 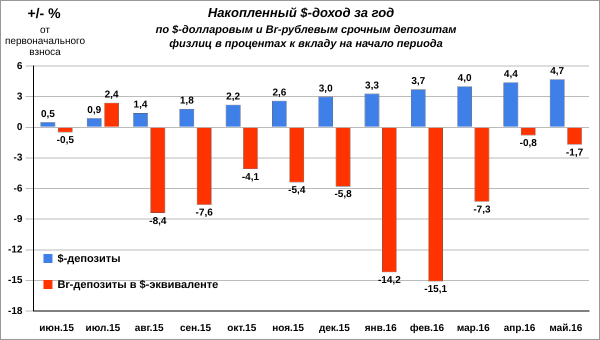 What do you see at coordinates (418, 82) in the screenshot?
I see `data-label: 3,7` at bounding box center [418, 82].